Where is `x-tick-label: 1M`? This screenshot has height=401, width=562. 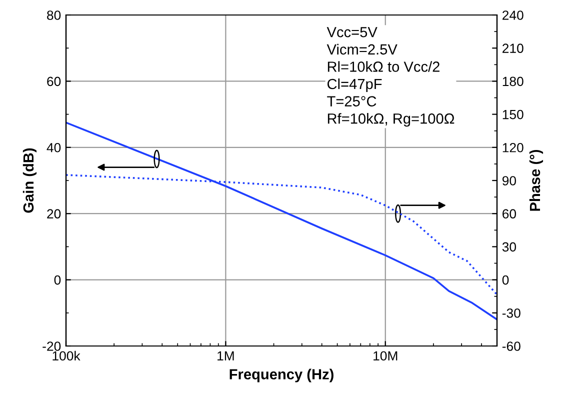 x-tick-label: 1M is located at coordinates (226, 355).